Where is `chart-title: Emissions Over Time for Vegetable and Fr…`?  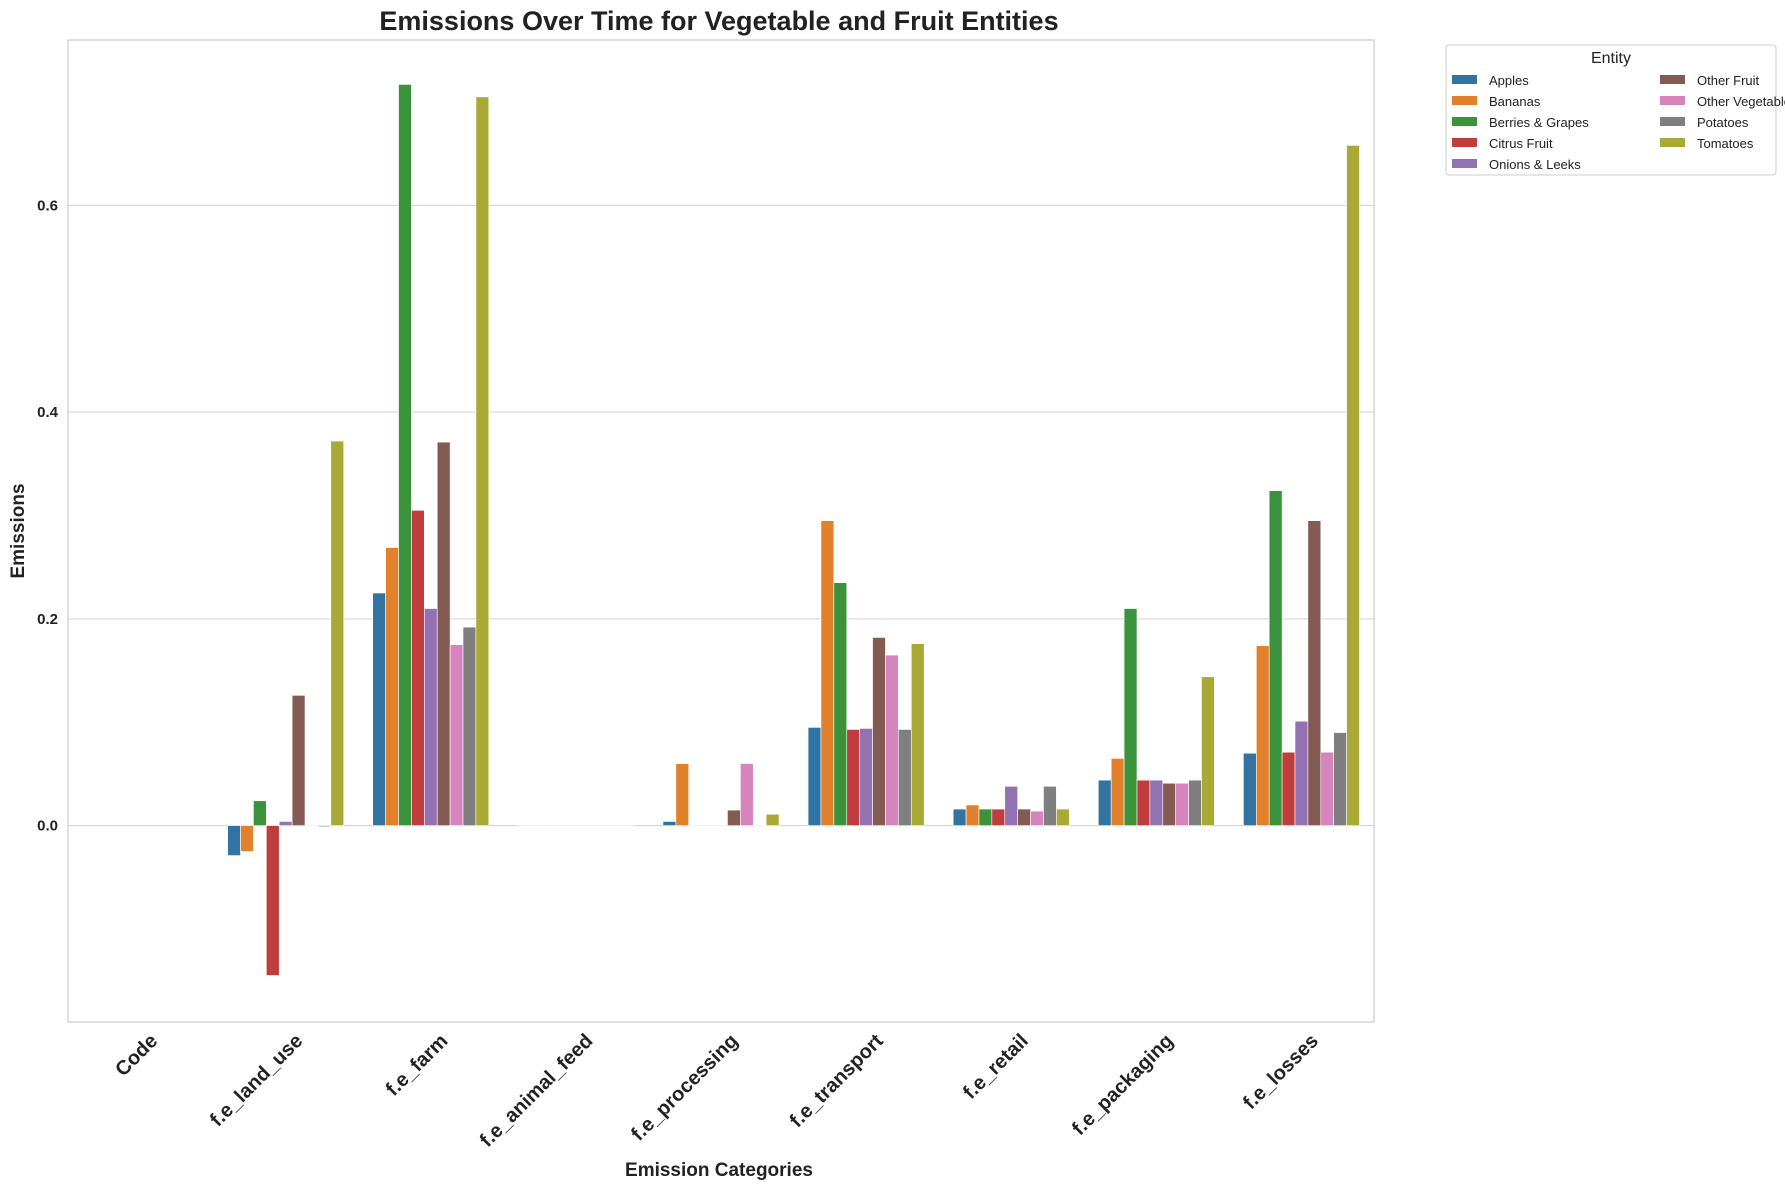 chart-title: Emissions Over Time for Vegetable and Fr… is located at coordinates (718, 21).